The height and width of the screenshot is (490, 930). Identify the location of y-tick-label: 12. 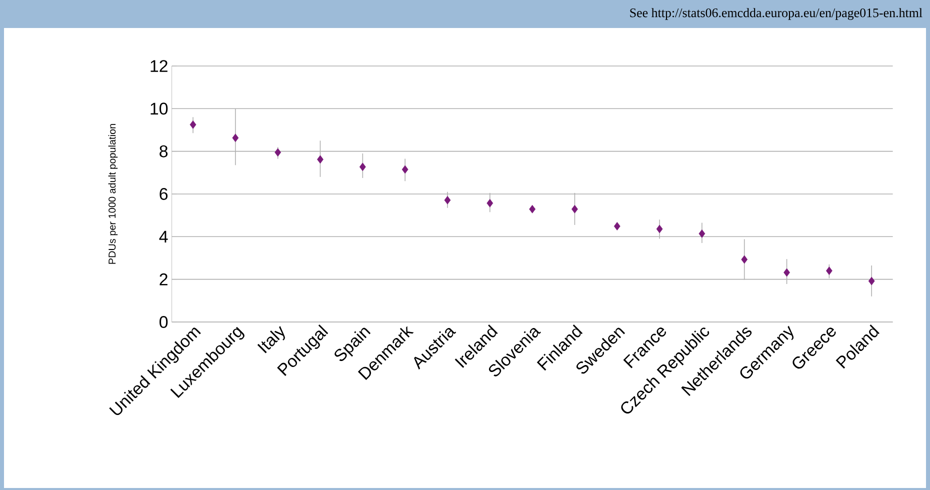
(159, 66).